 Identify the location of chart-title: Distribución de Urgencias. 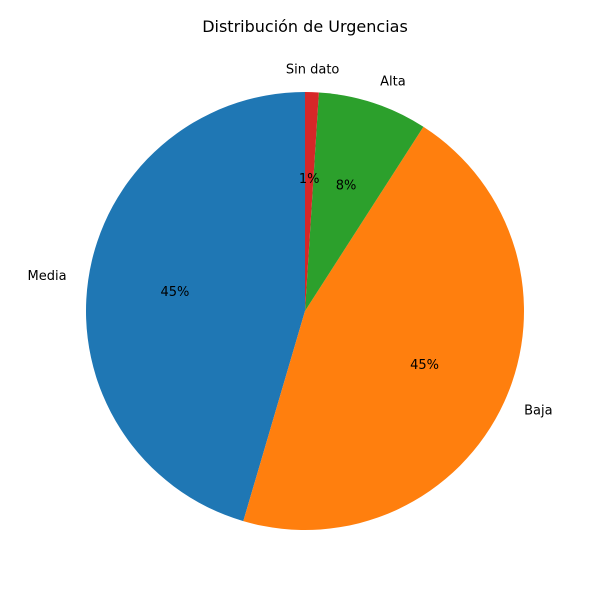
(305, 26).